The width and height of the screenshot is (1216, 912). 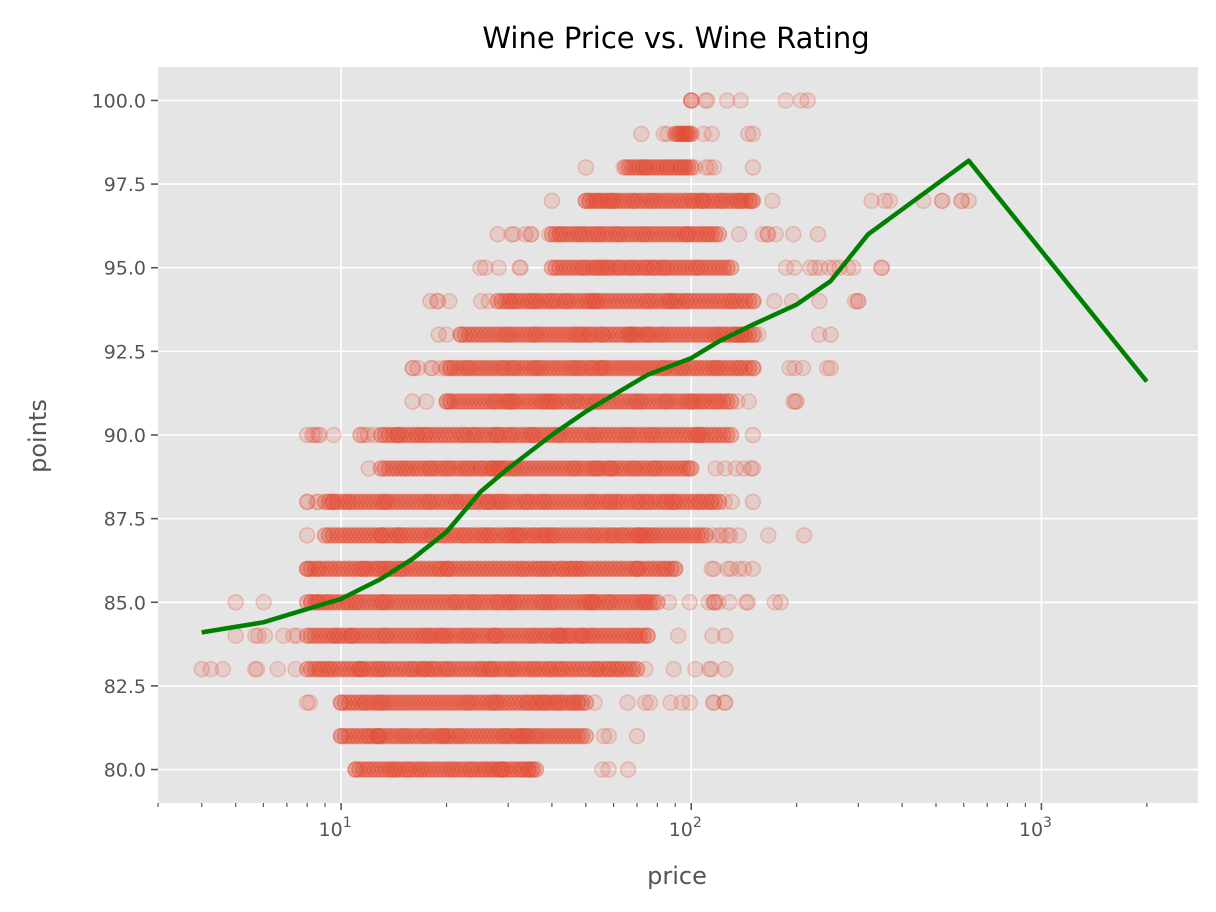 I want to click on x-axis-label: price, so click(x=677, y=876).